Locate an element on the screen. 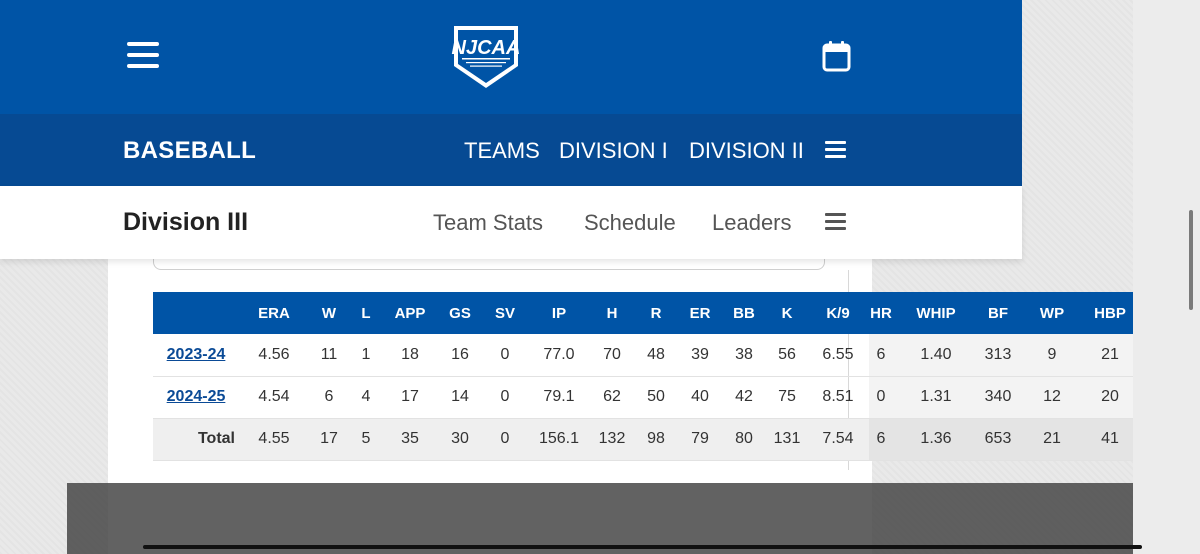 Image resolution: width=1200 pixels, height=554 pixels. table-cell: 50 is located at coordinates (656, 397).